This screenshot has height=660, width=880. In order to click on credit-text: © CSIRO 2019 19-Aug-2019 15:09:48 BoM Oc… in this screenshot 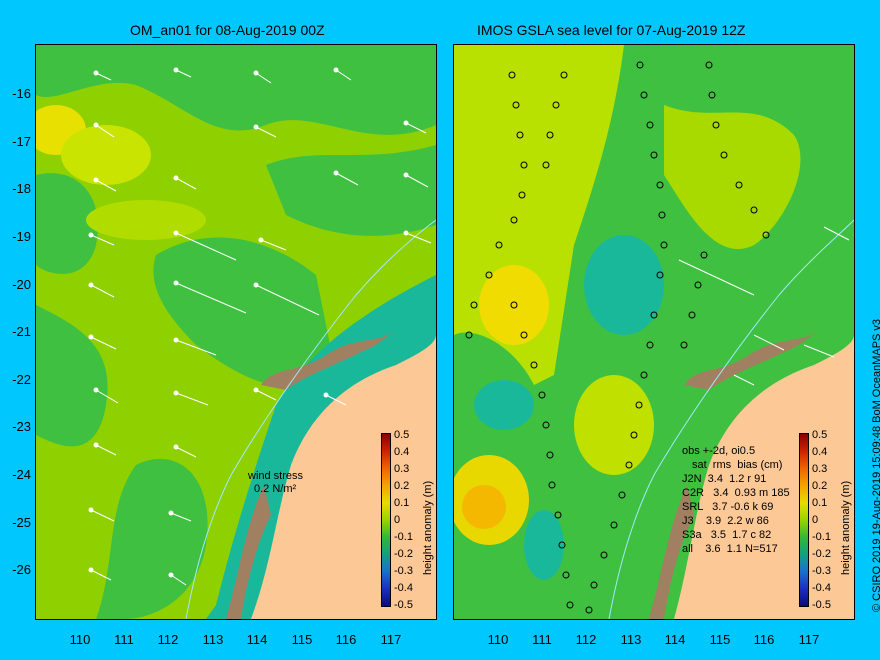, I will do `click(875, 465)`.